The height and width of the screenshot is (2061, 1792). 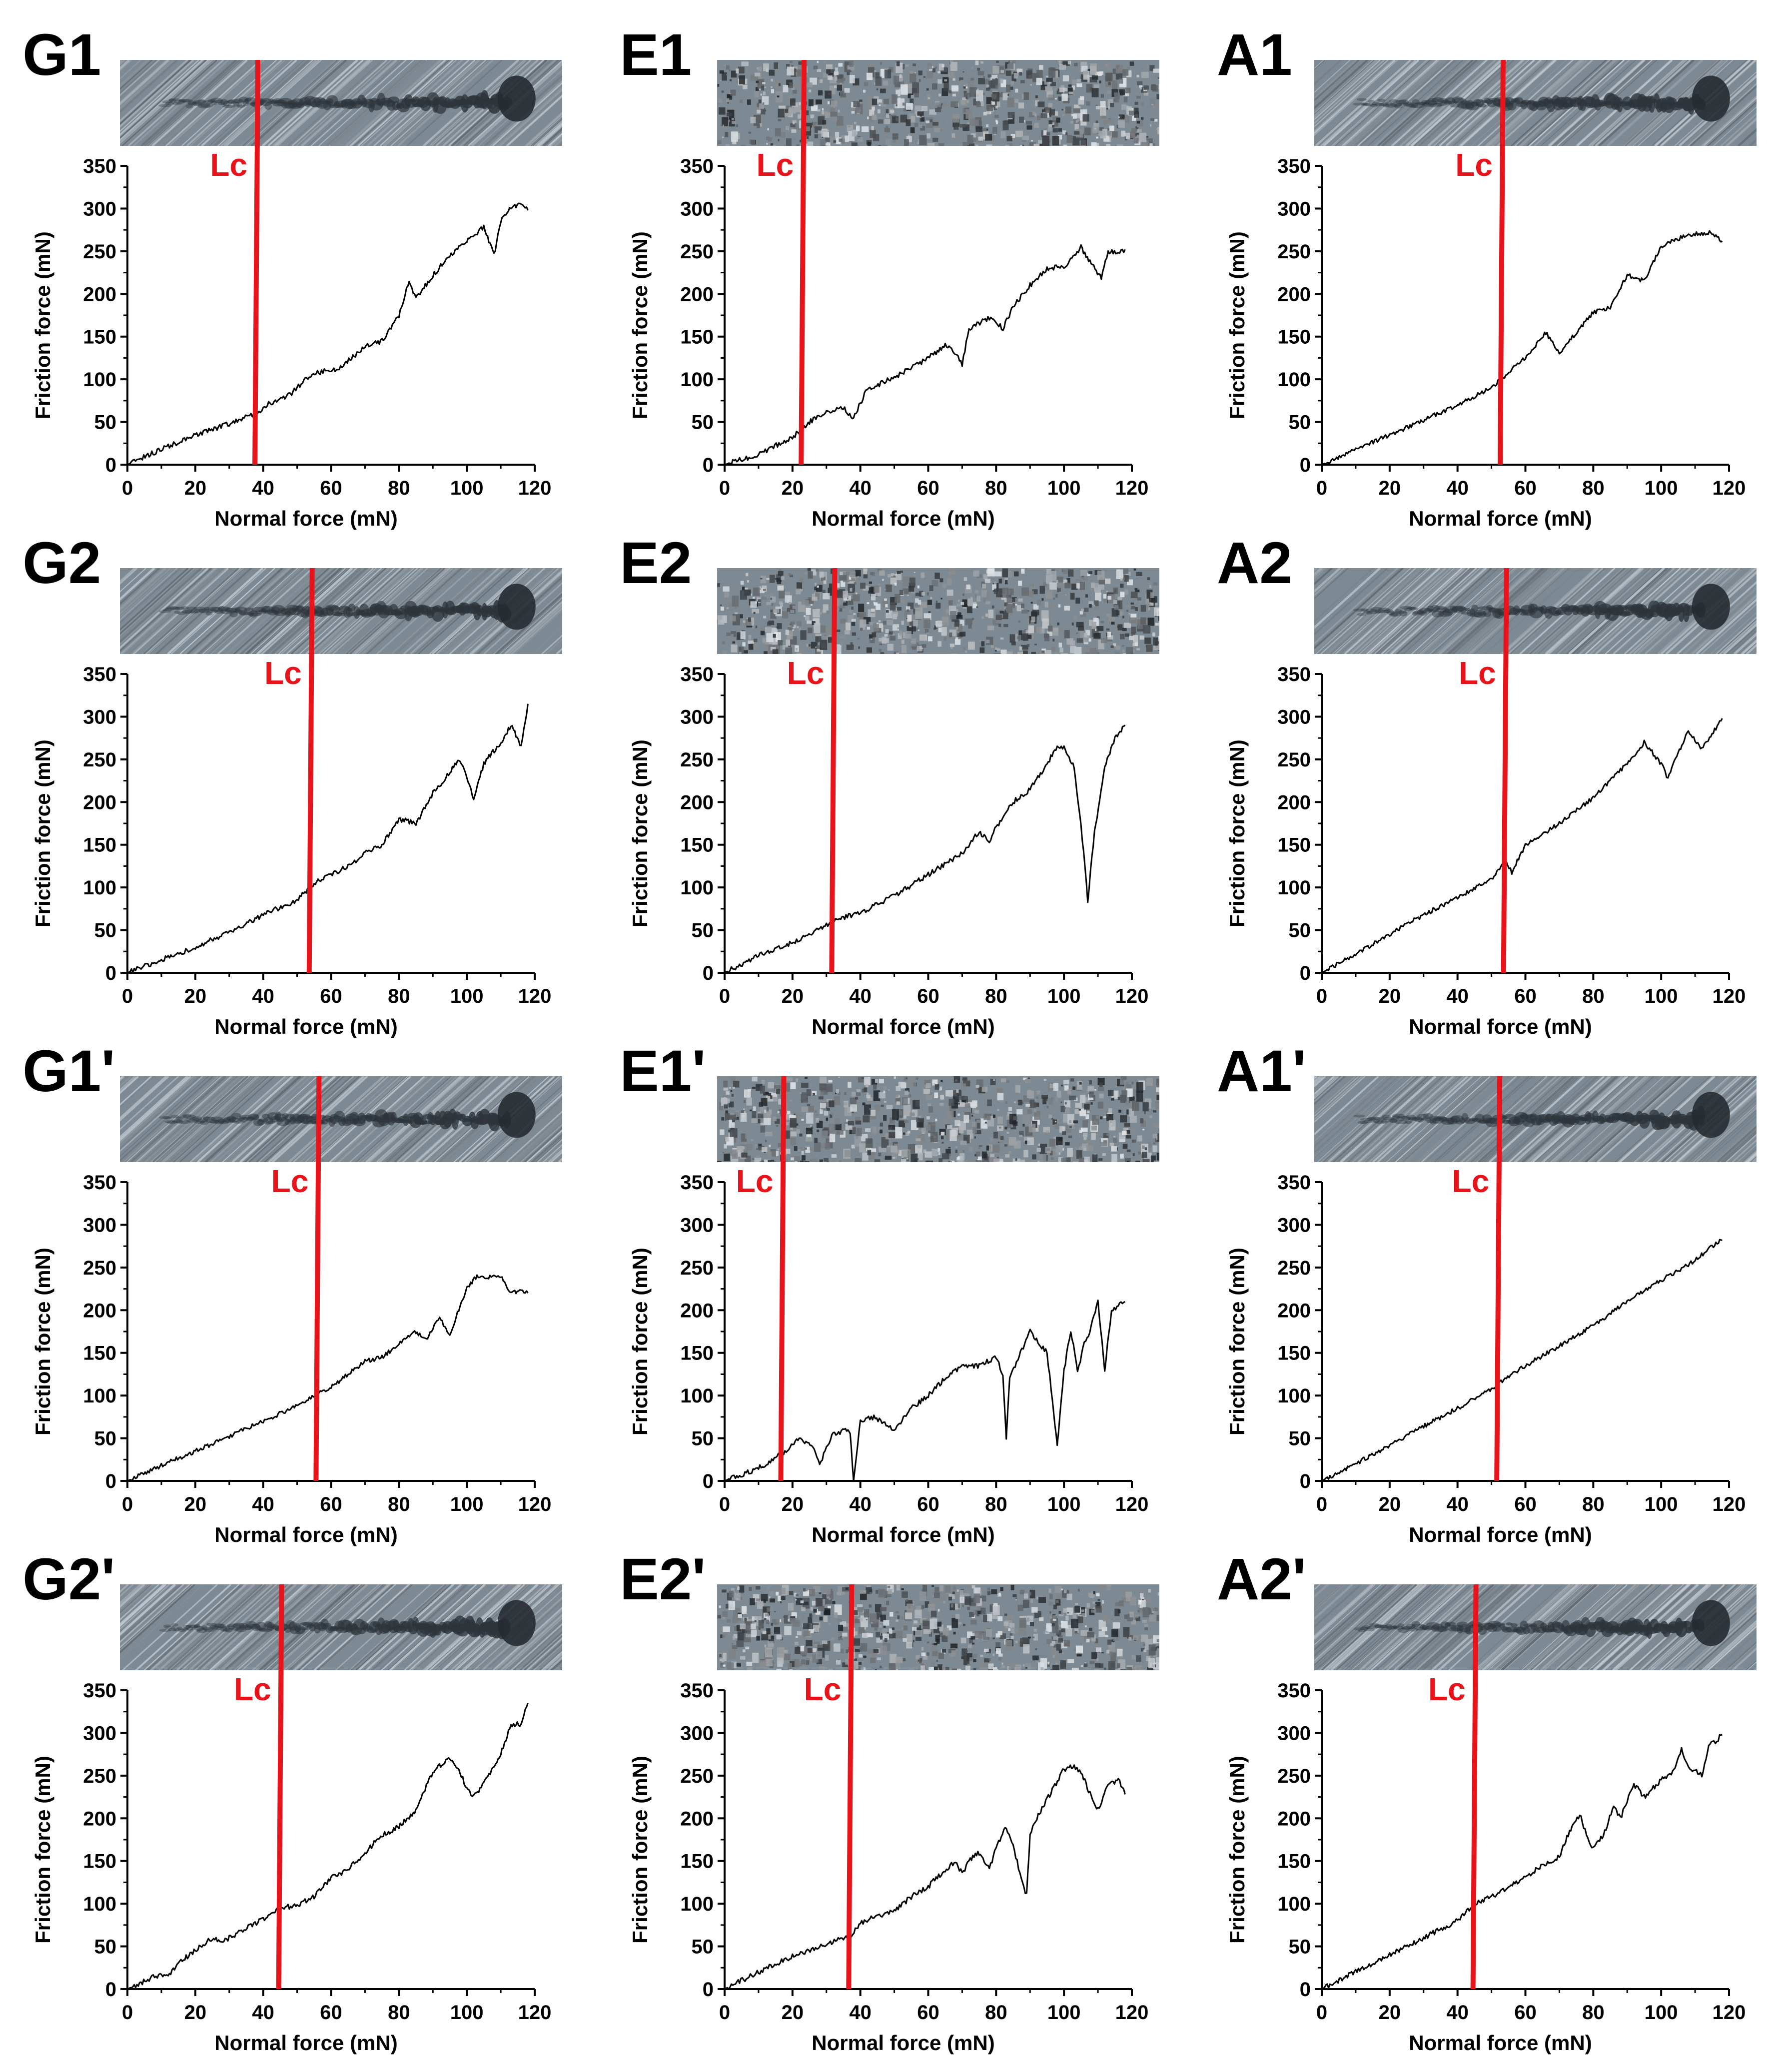 What do you see at coordinates (69, 1071) in the screenshot?
I see `panel-label: G1'` at bounding box center [69, 1071].